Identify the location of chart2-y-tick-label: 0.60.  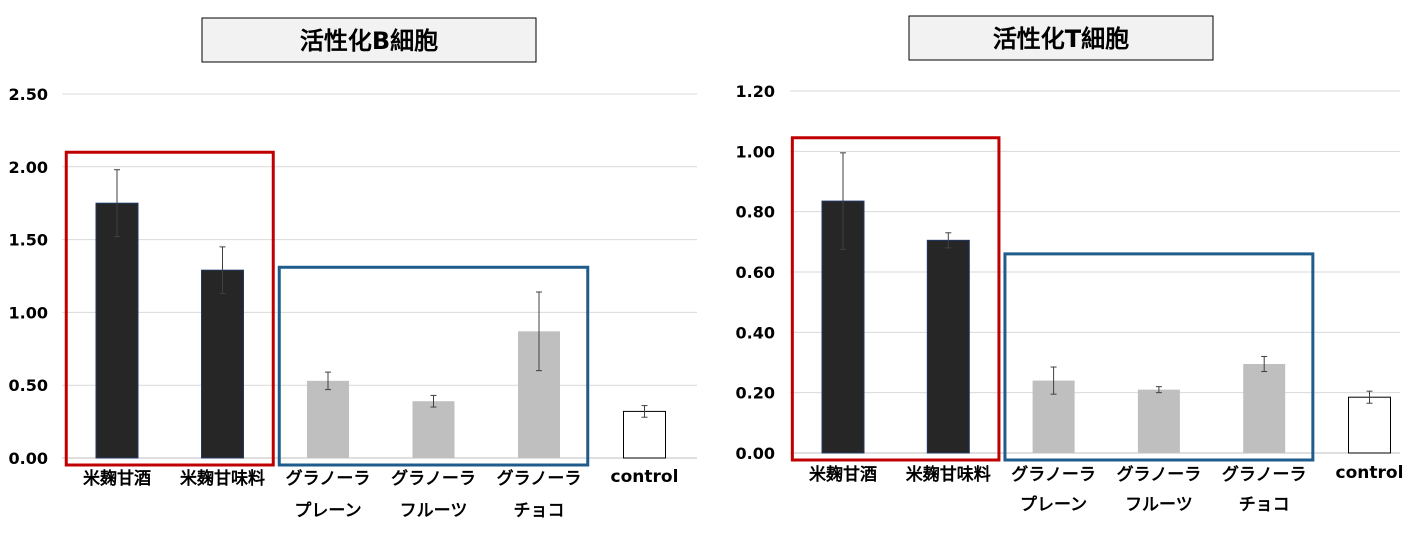
(755, 272).